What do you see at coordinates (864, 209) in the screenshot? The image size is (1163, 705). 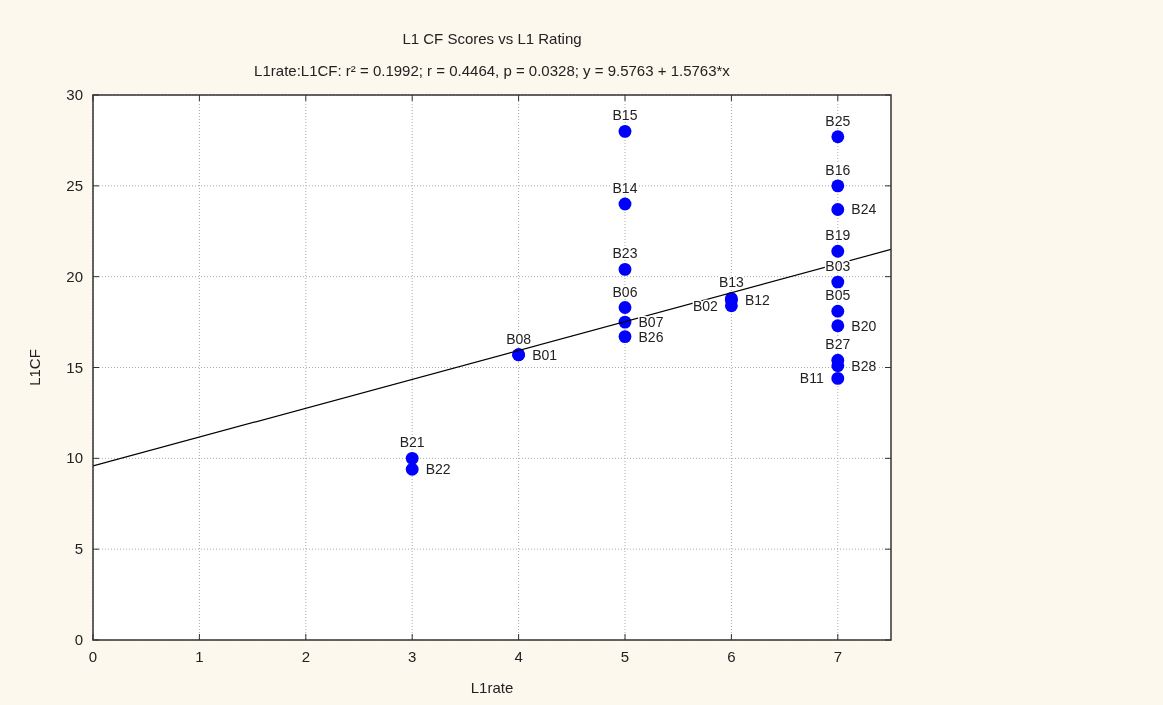 I see `annotation: B24` at bounding box center [864, 209].